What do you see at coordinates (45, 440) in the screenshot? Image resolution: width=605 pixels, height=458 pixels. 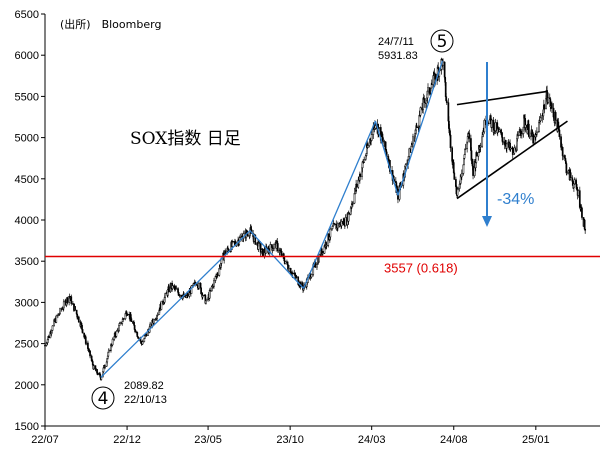 I see `x-tick-label: 22/07` at bounding box center [45, 440].